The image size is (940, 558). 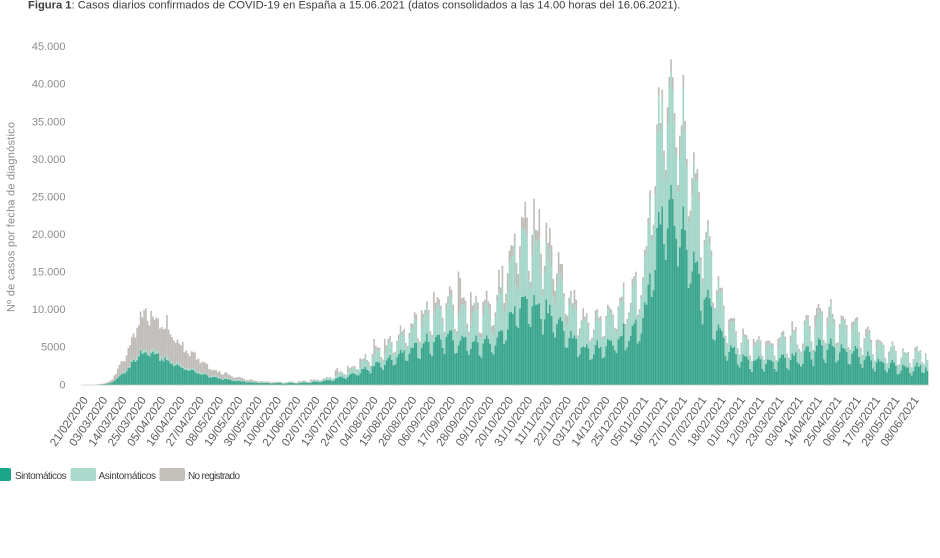 I want to click on svg-text: 5000, so click(x=53, y=348).